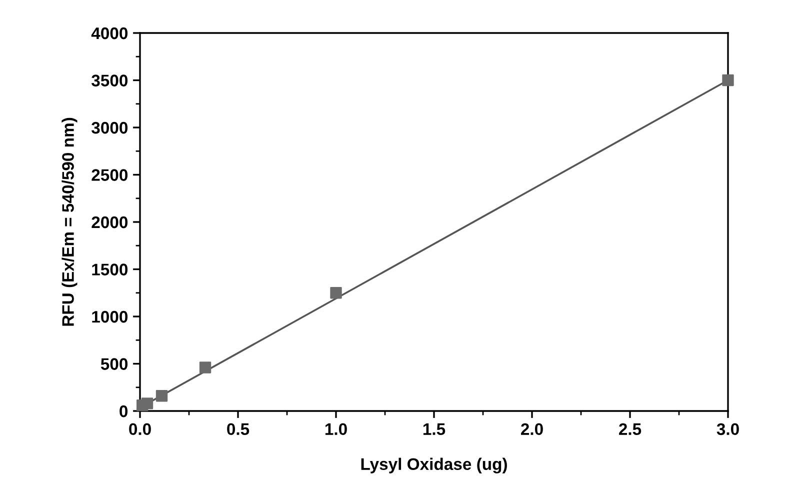 The height and width of the screenshot is (499, 790). What do you see at coordinates (70, 222) in the screenshot?
I see `y-axis-title: RFU (Ex/Em = 540/590 nm)` at bounding box center [70, 222].